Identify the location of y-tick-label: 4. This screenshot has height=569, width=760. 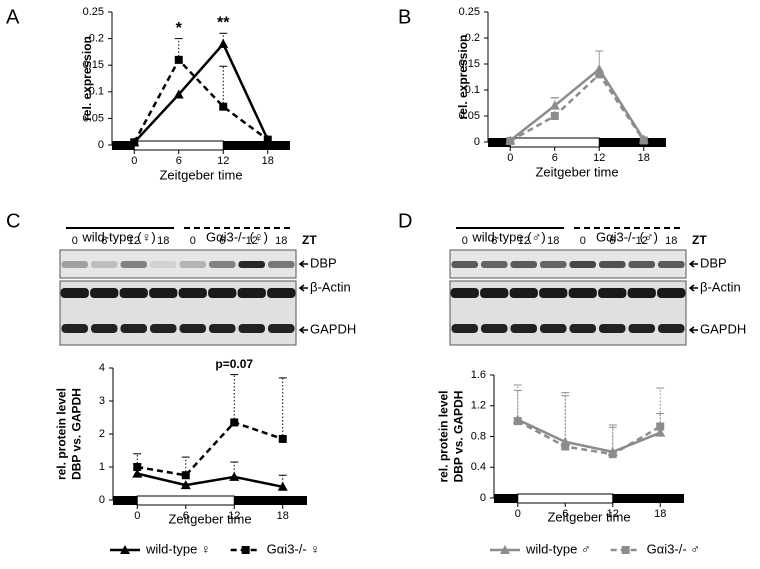
(102, 368).